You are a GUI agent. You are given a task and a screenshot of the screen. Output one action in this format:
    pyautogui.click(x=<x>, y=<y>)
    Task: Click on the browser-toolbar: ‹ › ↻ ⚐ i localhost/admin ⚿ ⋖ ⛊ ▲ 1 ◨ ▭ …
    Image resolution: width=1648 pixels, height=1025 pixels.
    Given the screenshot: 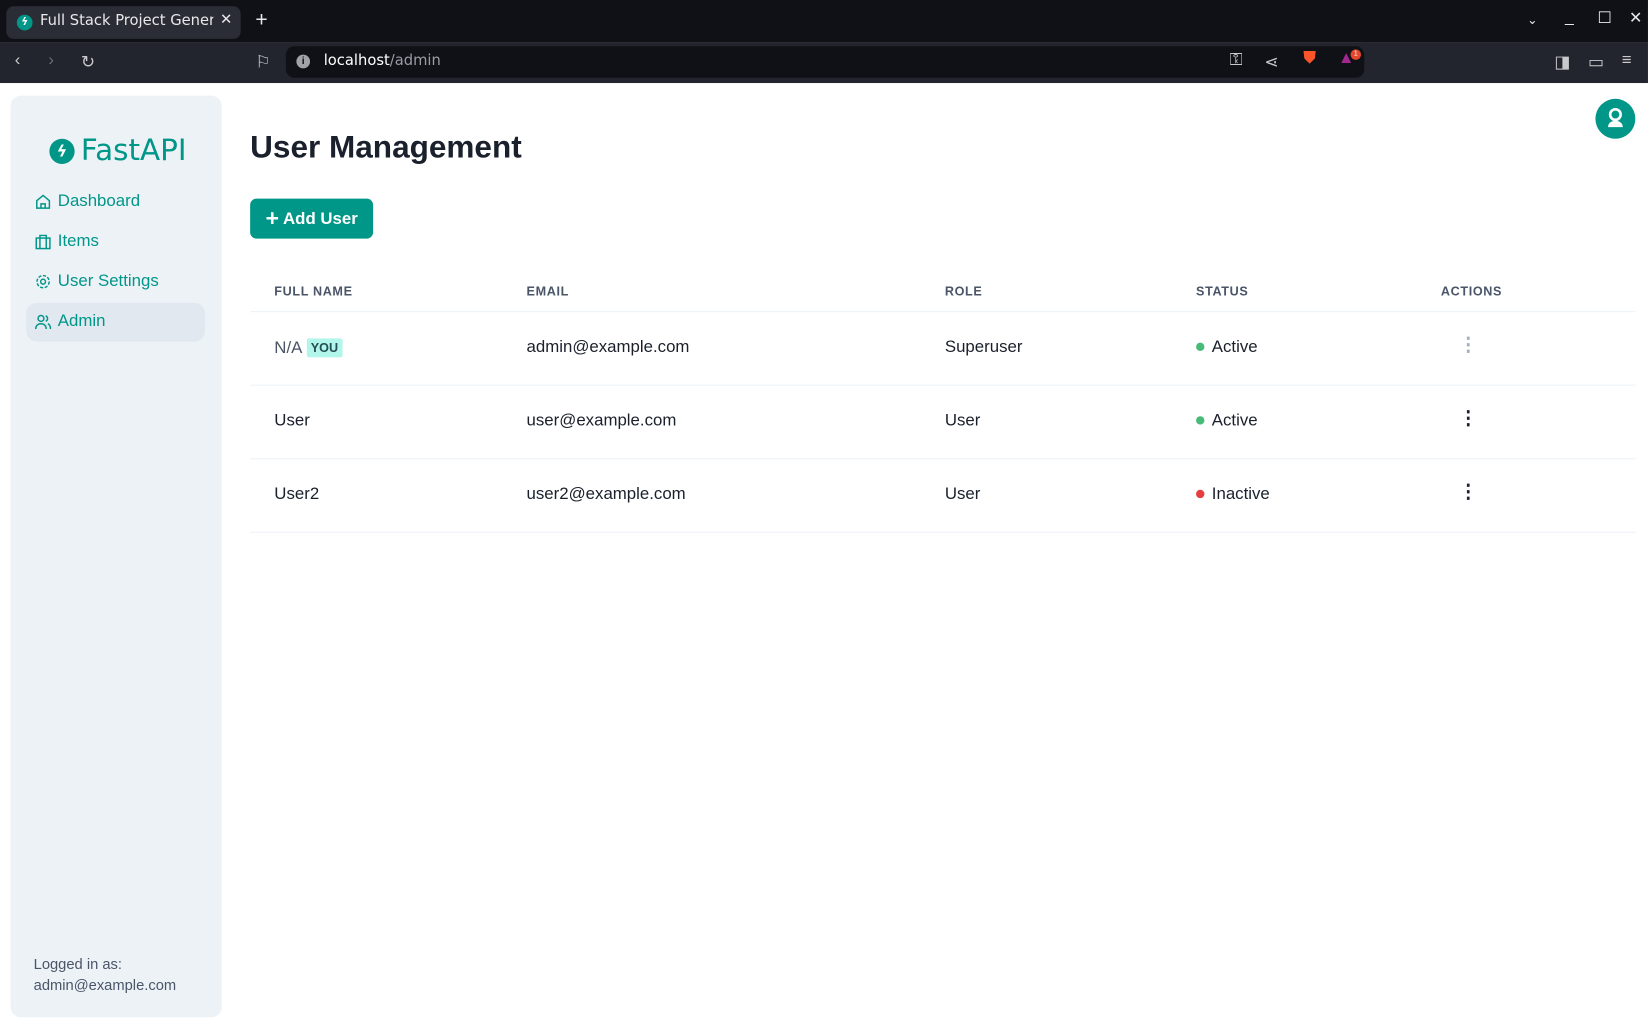 What is the action you would take?
    pyautogui.click(x=824, y=63)
    